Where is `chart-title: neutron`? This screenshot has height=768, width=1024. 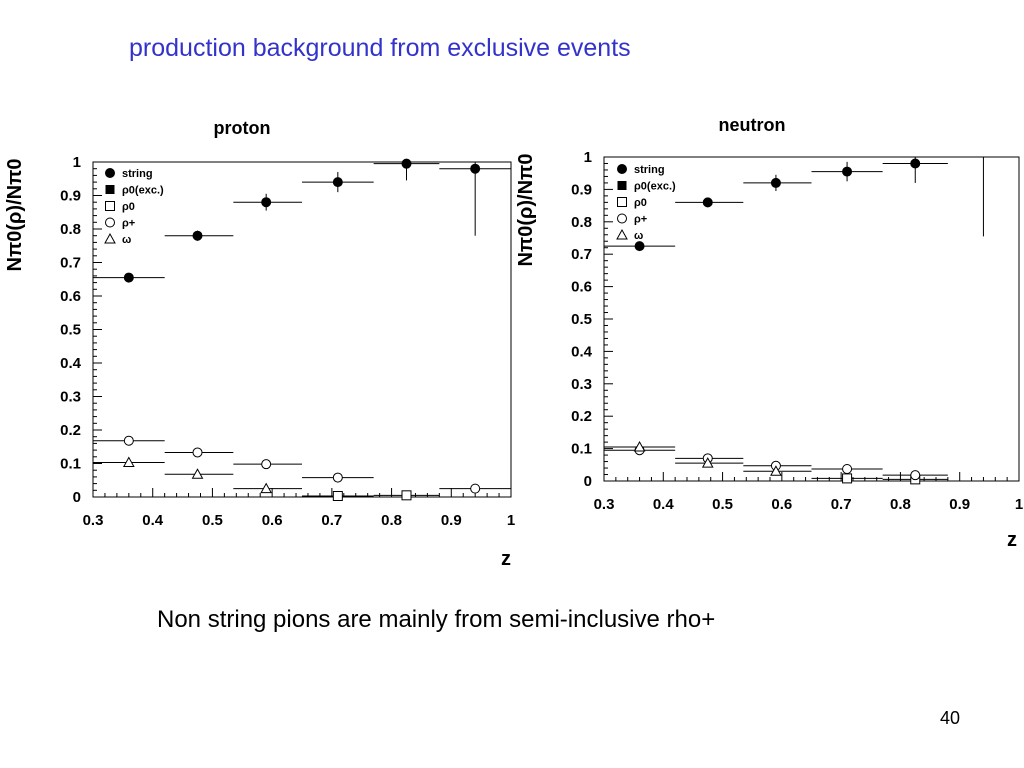 chart-title: neutron is located at coordinates (752, 125).